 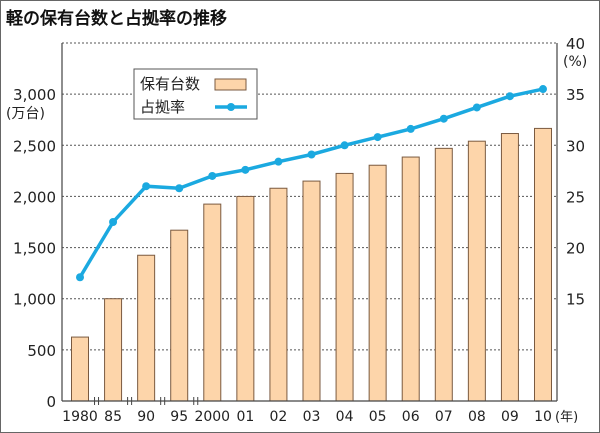 I want to click on chart-title: 軽の保有台数と占拠率の推移, so click(x=116, y=19).